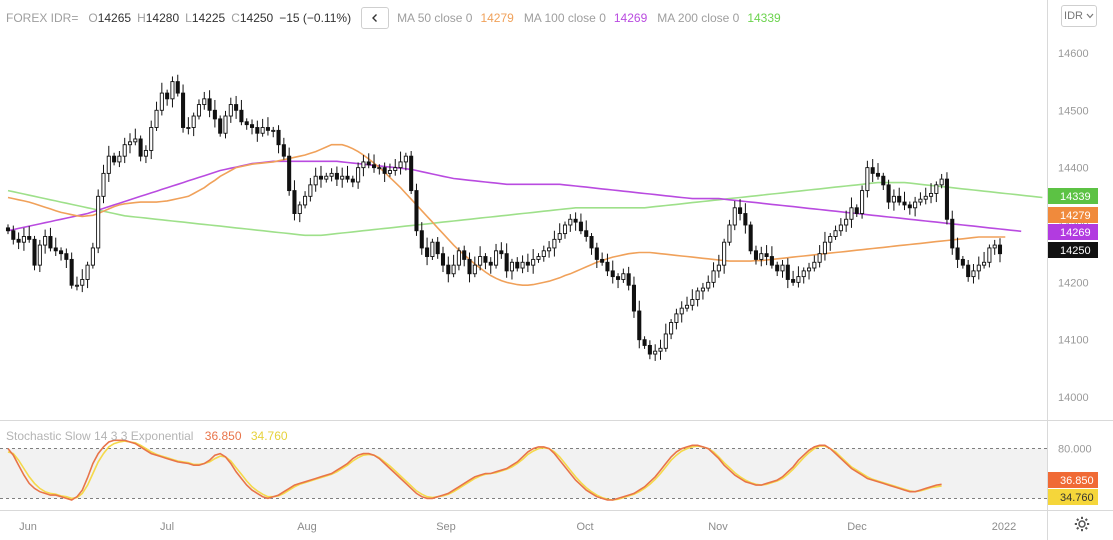 The image size is (1113, 540). Describe the element at coordinates (375, 18) in the screenshot. I see `chevron-left-icon` at that location.